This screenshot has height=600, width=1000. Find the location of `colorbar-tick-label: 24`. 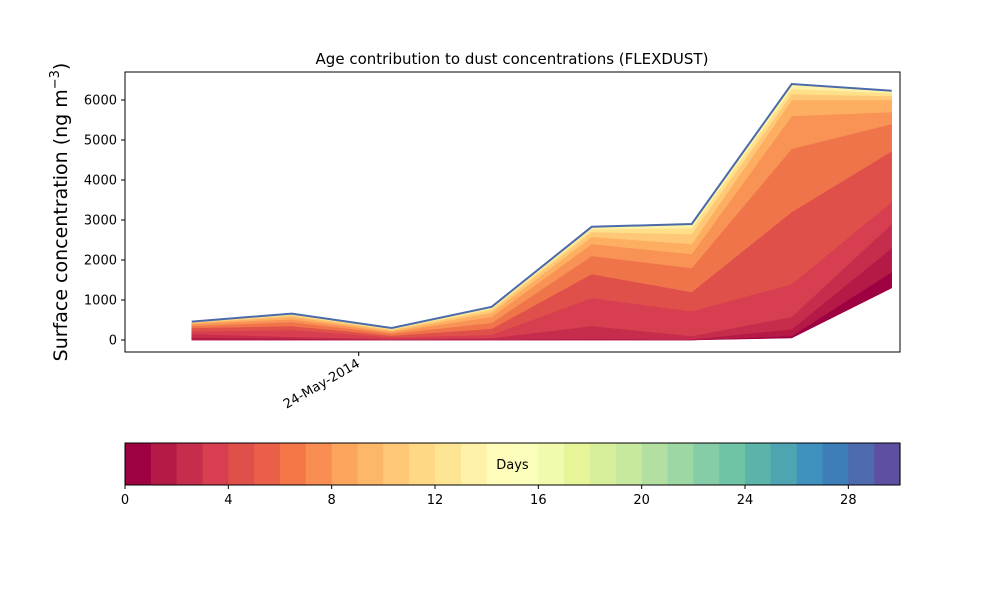

colorbar-tick-label: 24 is located at coordinates (745, 500).